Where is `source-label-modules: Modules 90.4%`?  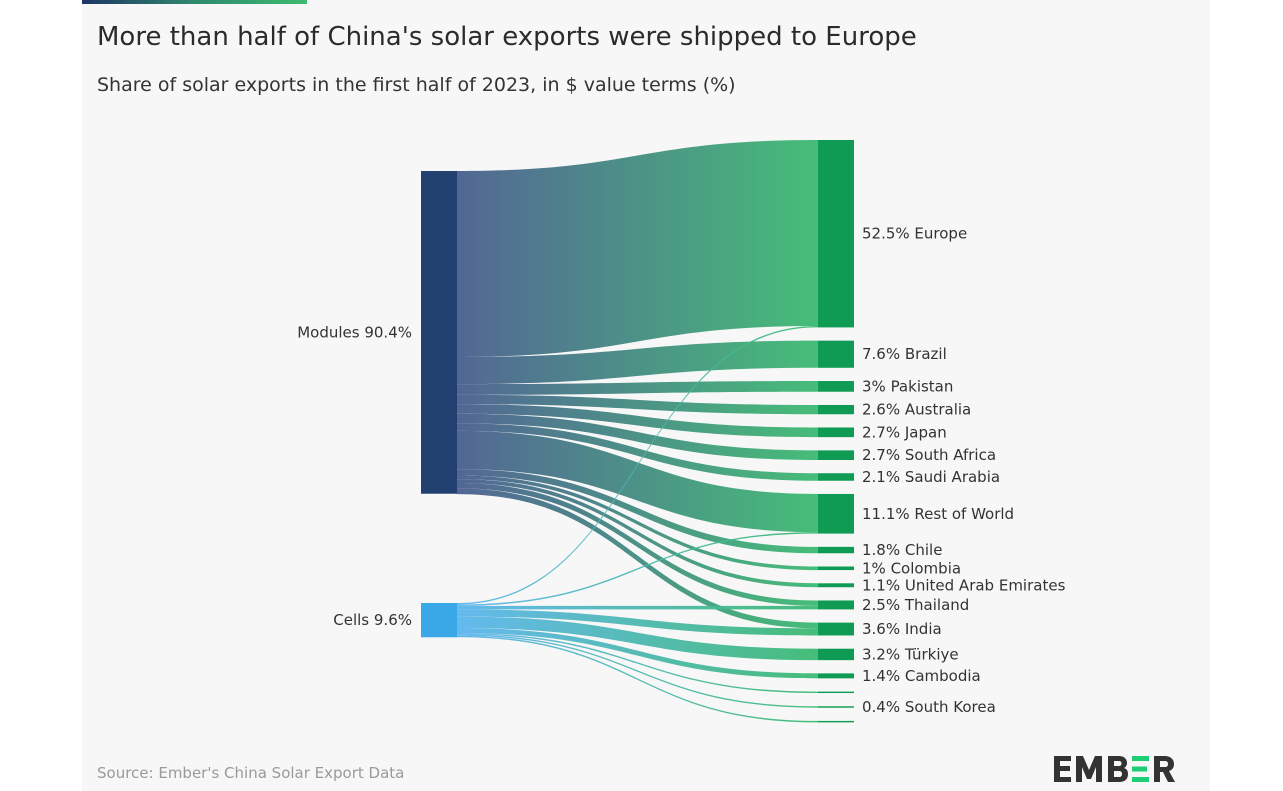 source-label-modules: Modules 90.4% is located at coordinates (354, 332).